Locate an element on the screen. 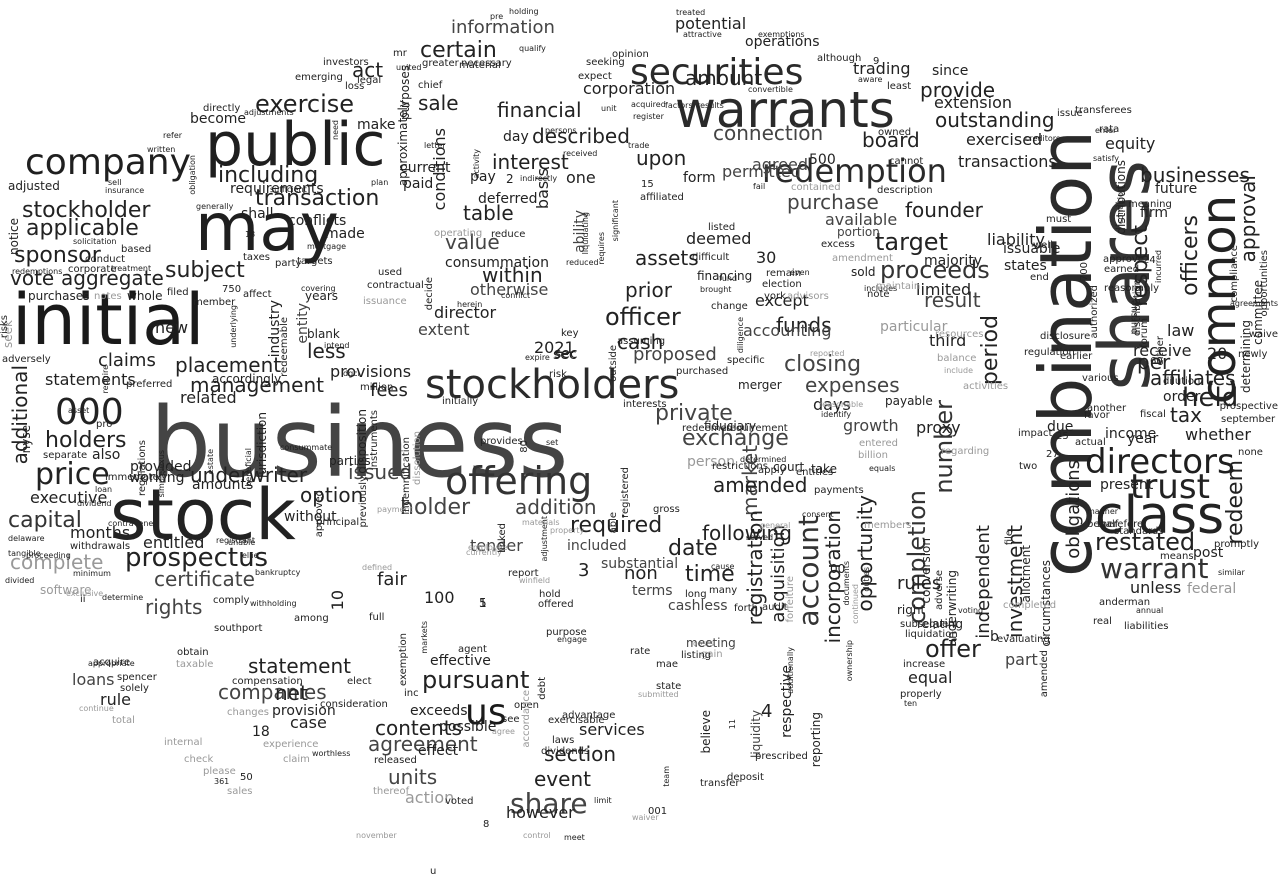  cloud-word: costs is located at coordinates (703, 643).